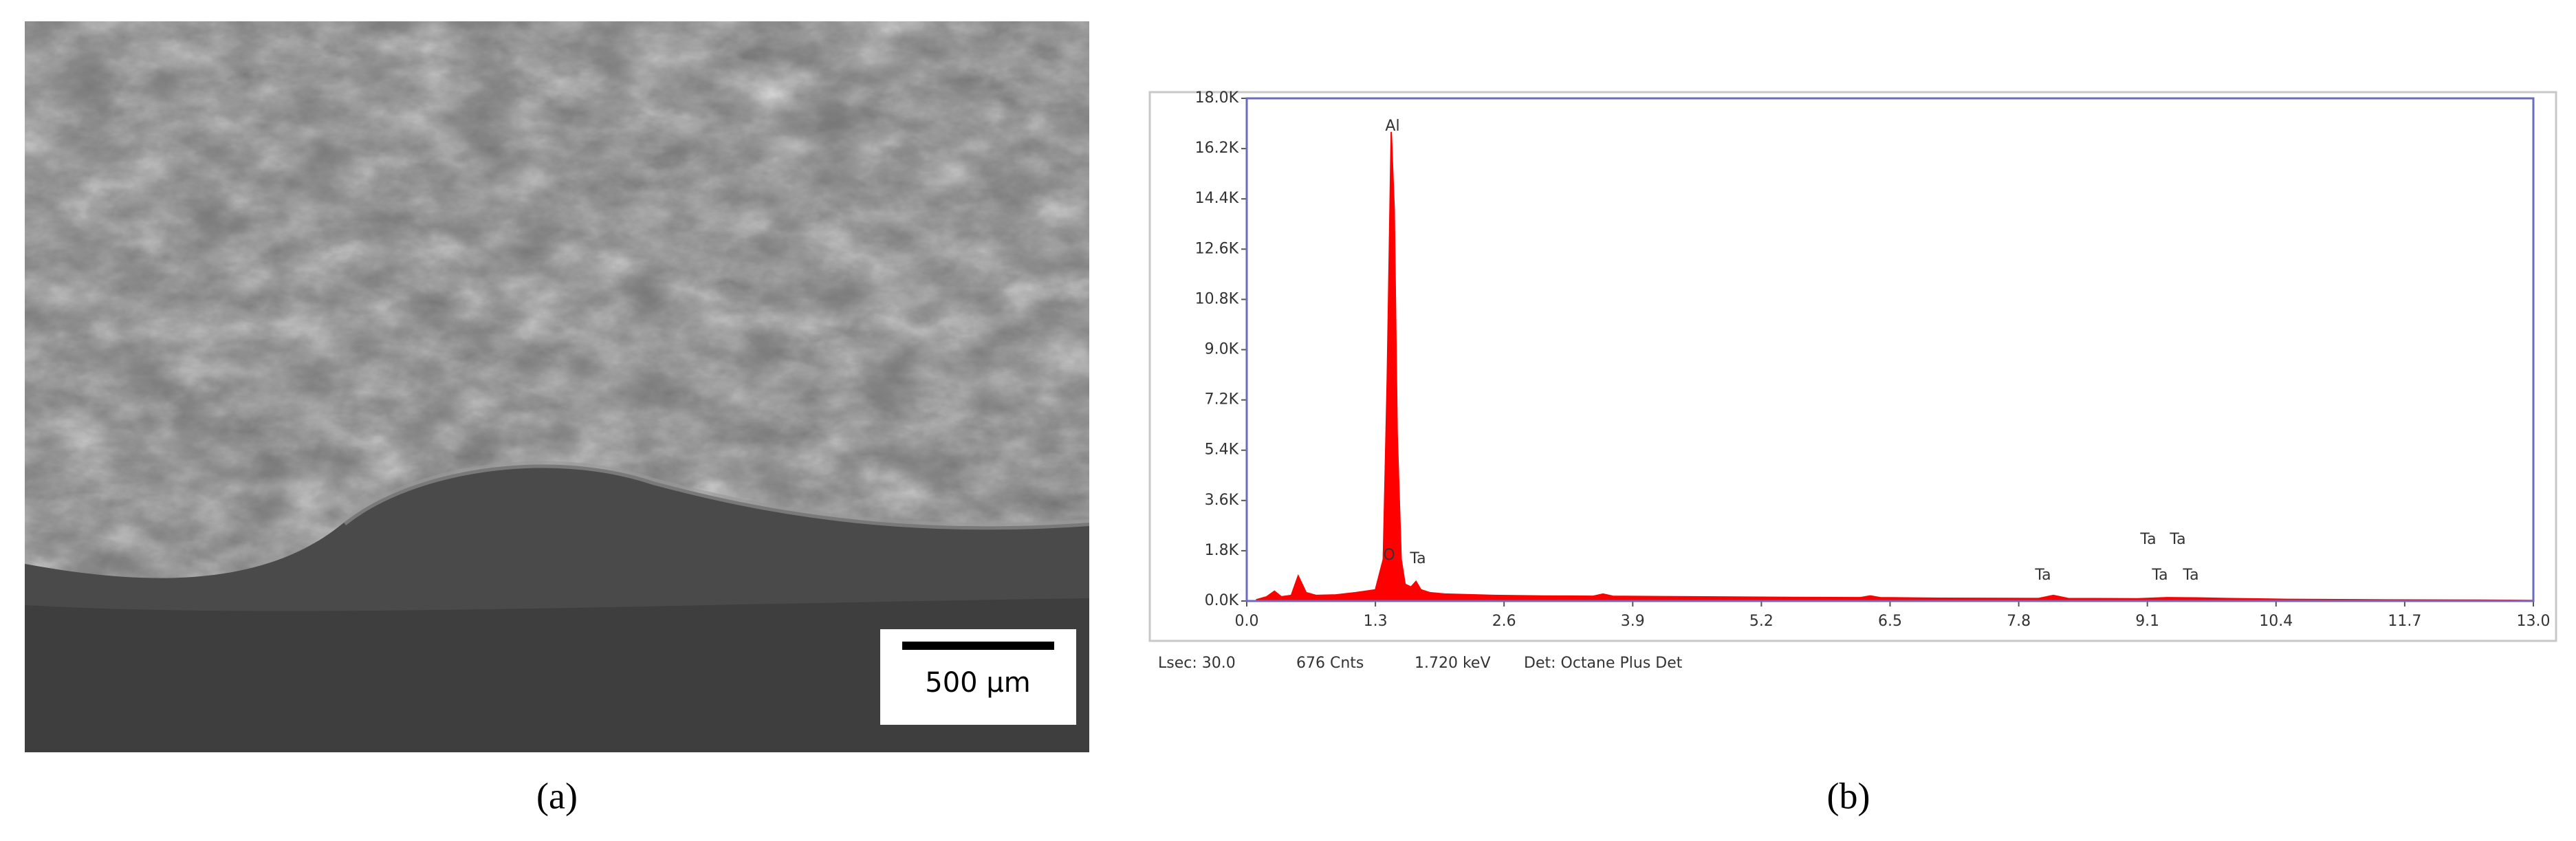  Describe the element at coordinates (1197, 663) in the screenshot. I see `status-text: Lsec: 30.0` at that location.